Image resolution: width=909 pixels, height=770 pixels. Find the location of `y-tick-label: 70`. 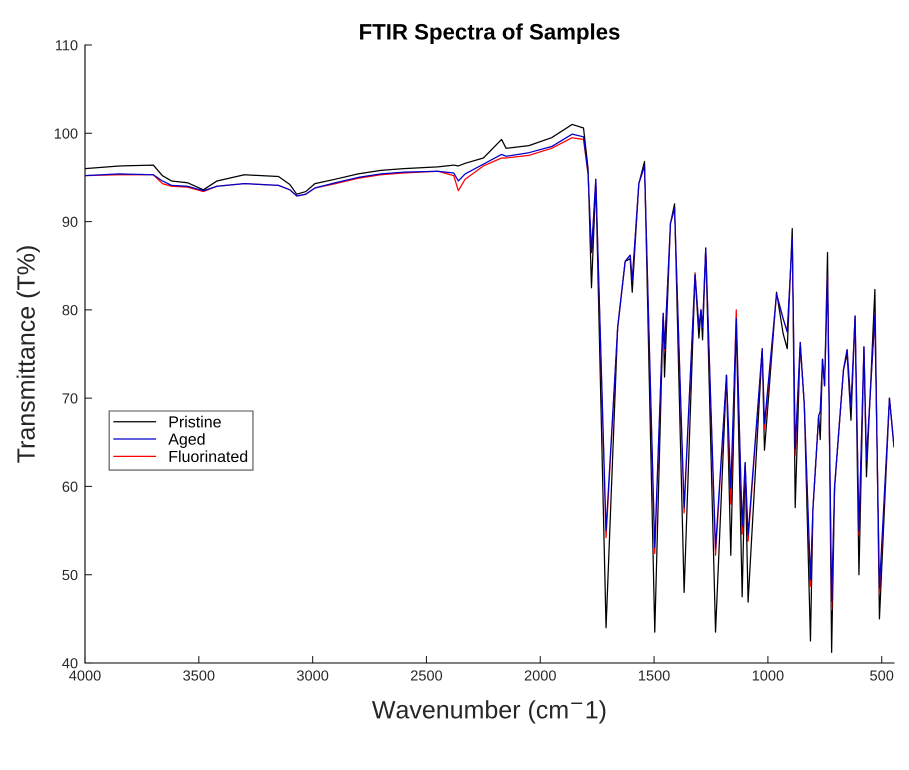

y-tick-label: 70 is located at coordinates (70, 398).